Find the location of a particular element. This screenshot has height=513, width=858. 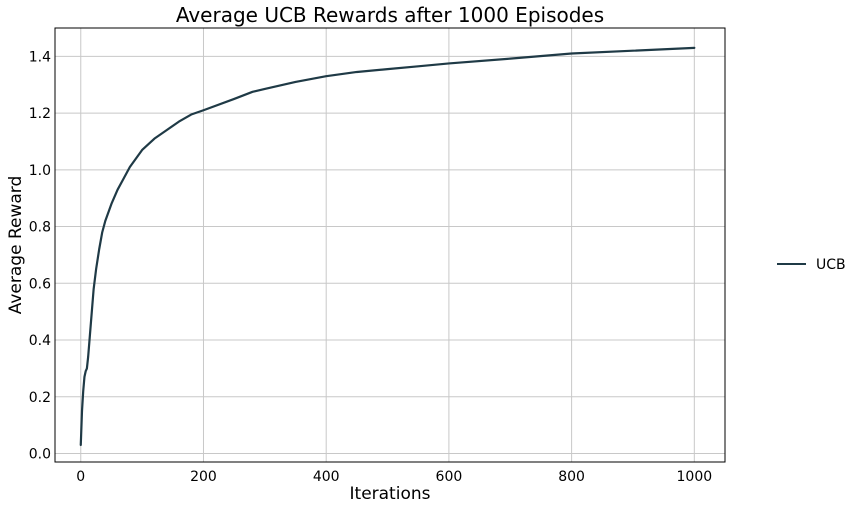

x-tick-label: 800 is located at coordinates (571, 477).